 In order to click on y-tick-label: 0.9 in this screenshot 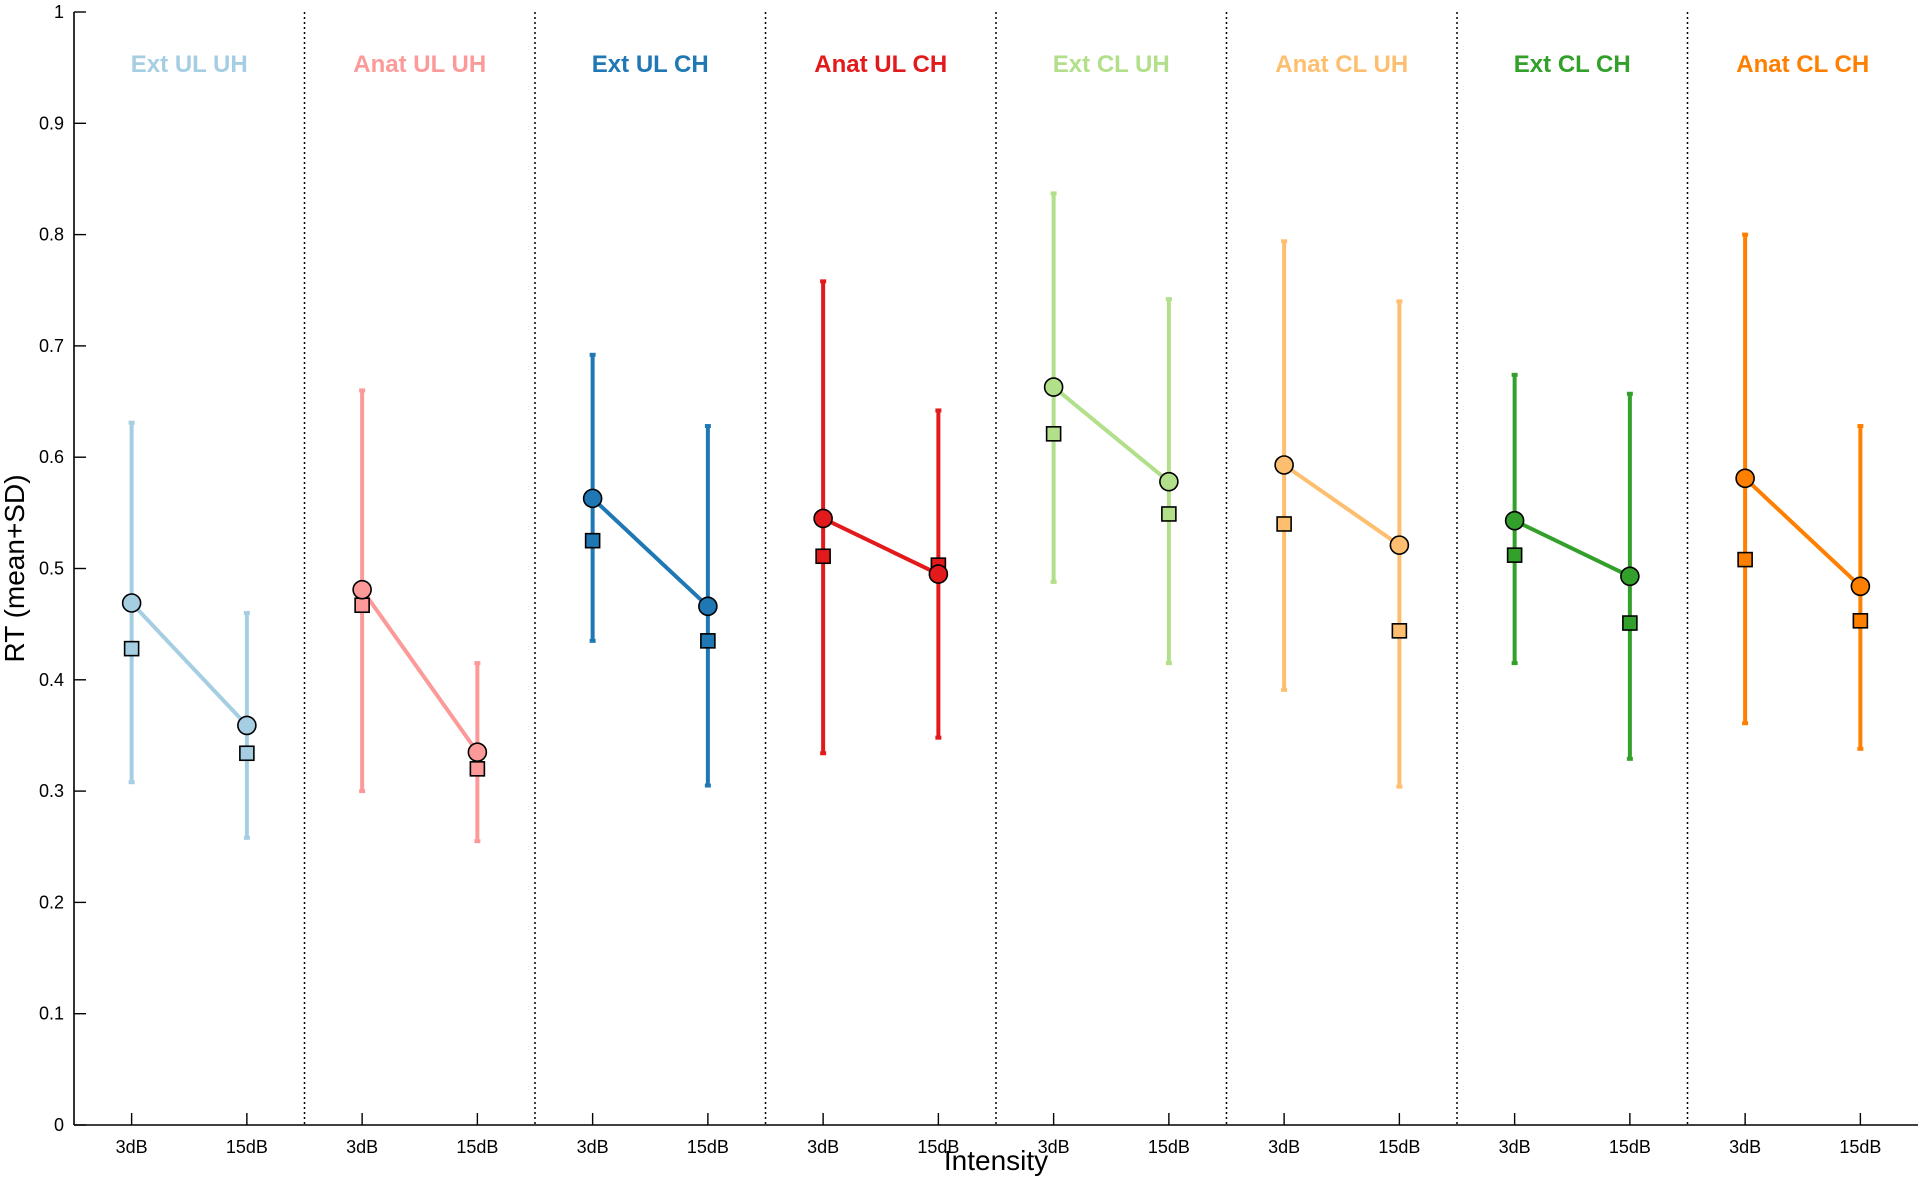, I will do `click(51, 123)`.